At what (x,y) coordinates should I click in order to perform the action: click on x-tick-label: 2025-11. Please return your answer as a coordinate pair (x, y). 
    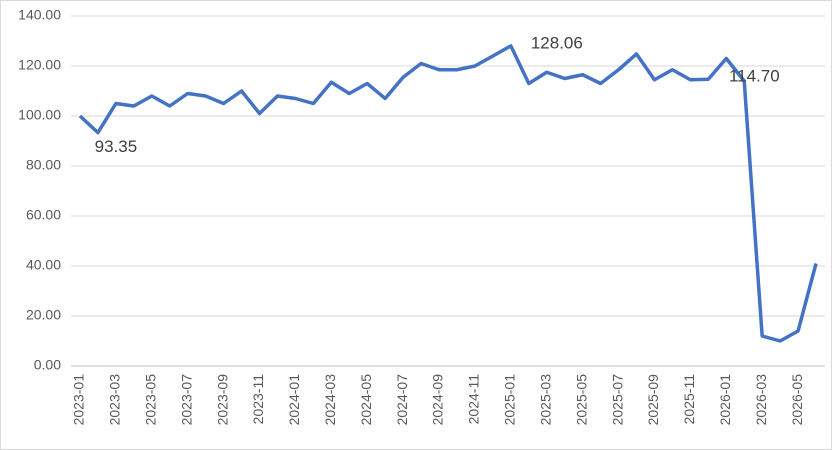
    Looking at the image, I should click on (689, 399).